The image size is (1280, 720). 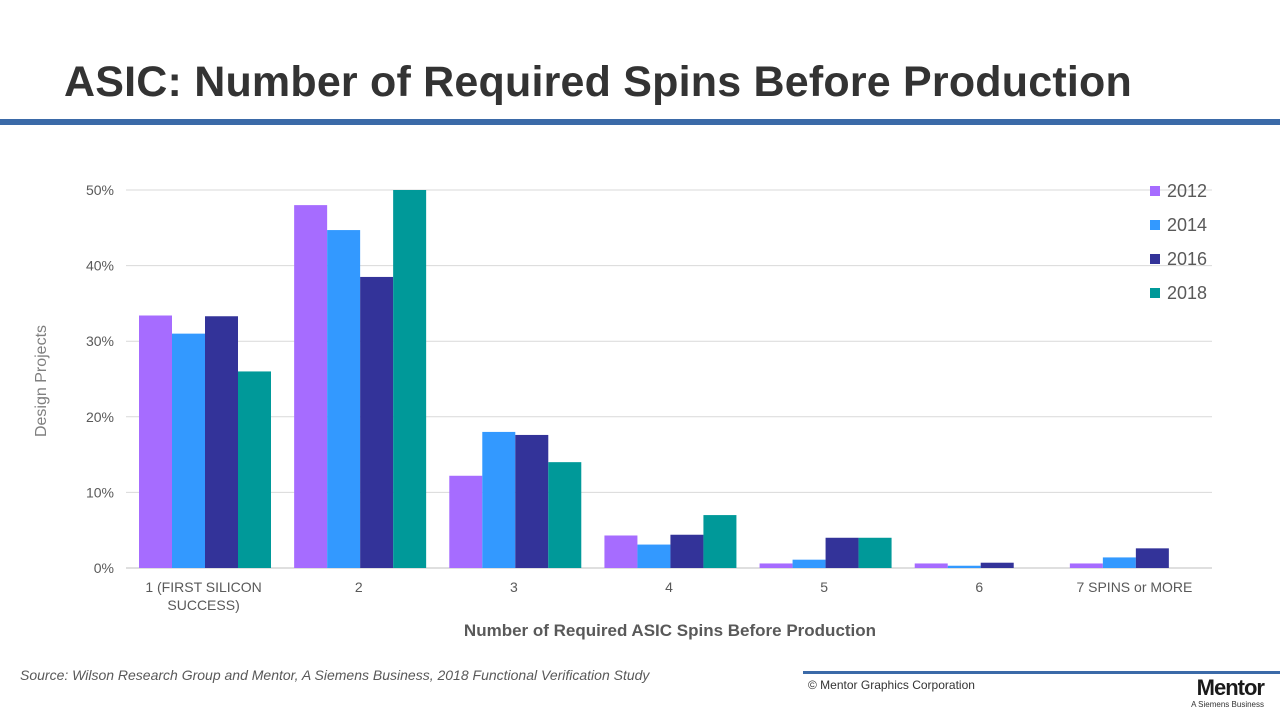 I want to click on legend-label: 2016, so click(x=1187, y=258).